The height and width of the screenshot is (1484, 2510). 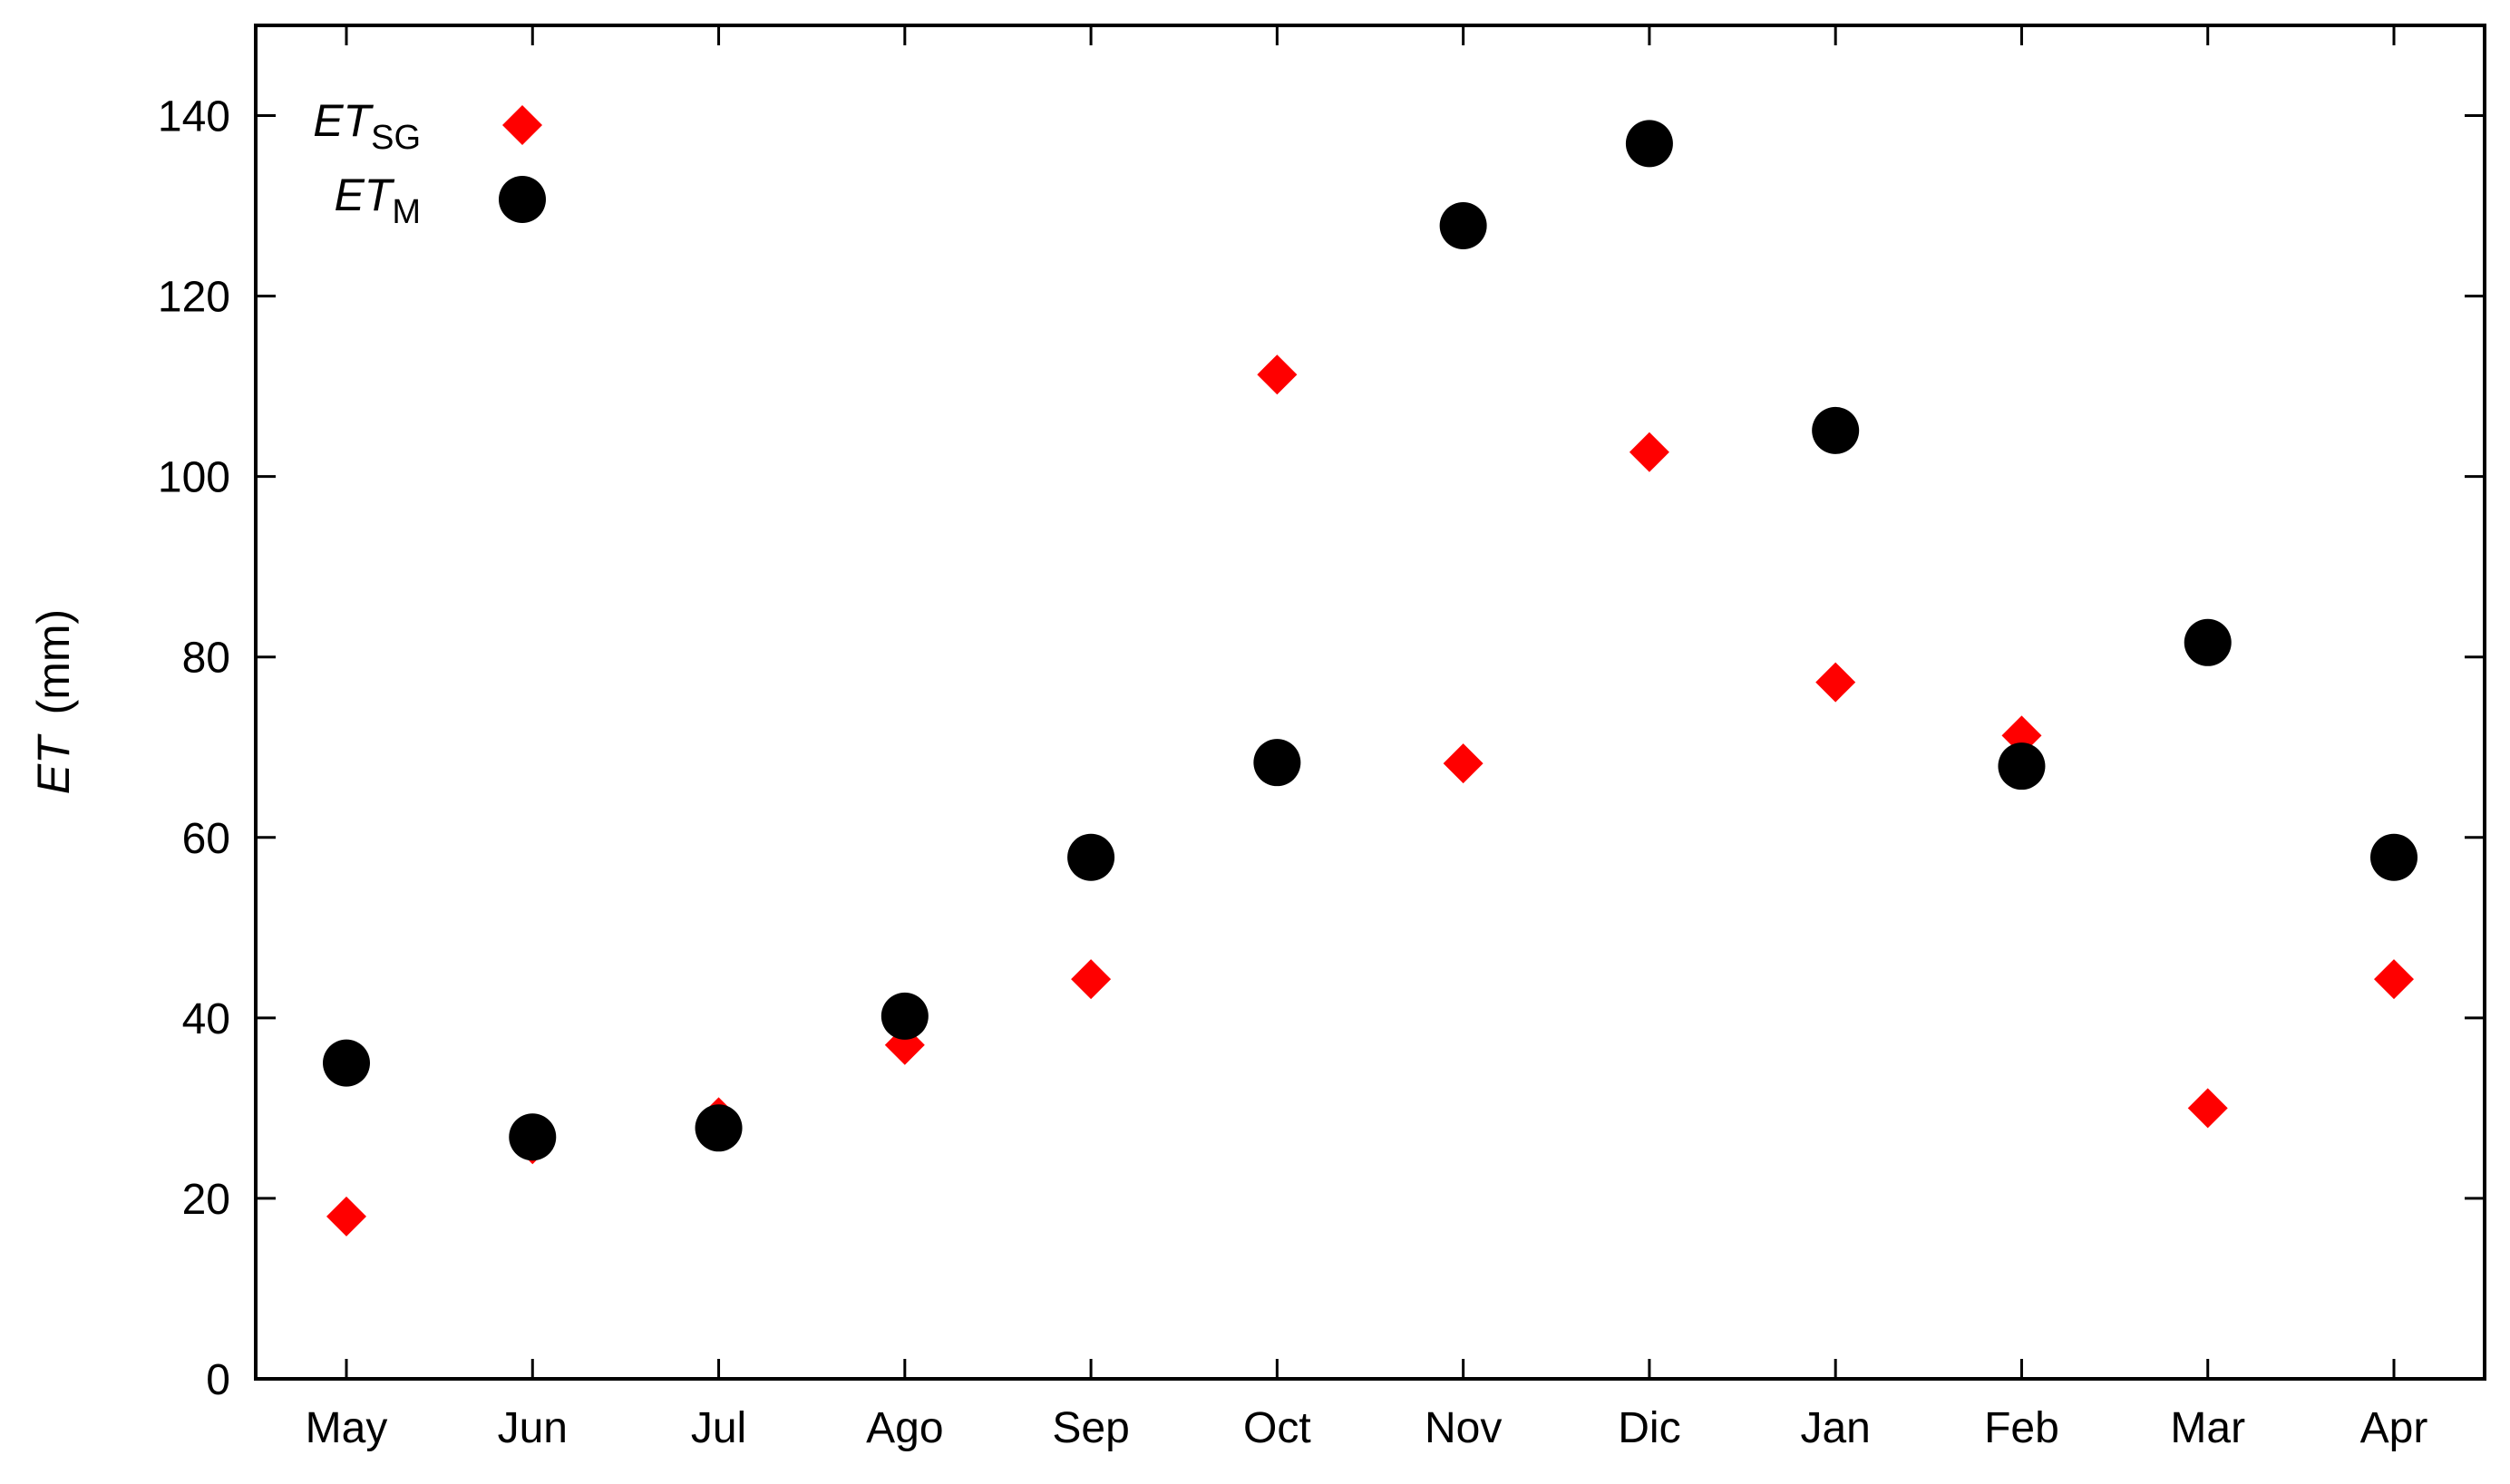 I want to click on y-tick-label: 120, so click(x=194, y=298).